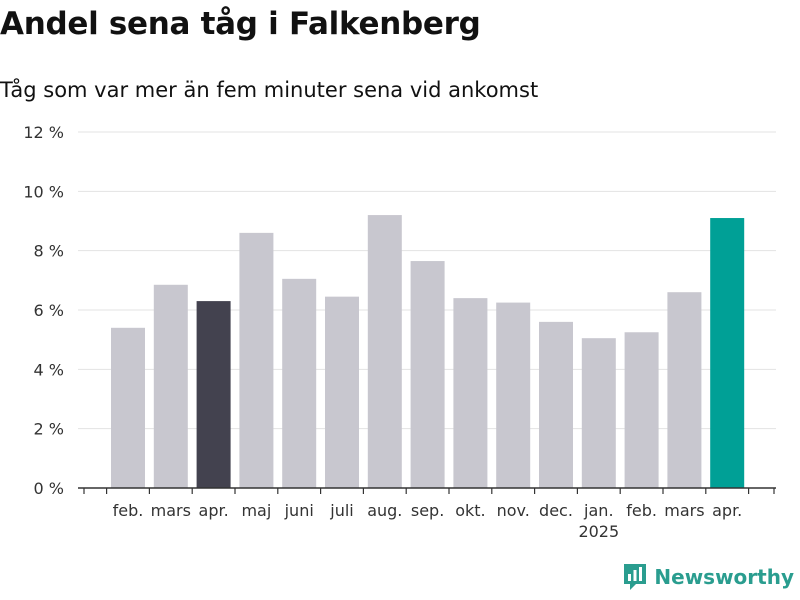  I want to click on x-year-label: 2025, so click(598, 531).